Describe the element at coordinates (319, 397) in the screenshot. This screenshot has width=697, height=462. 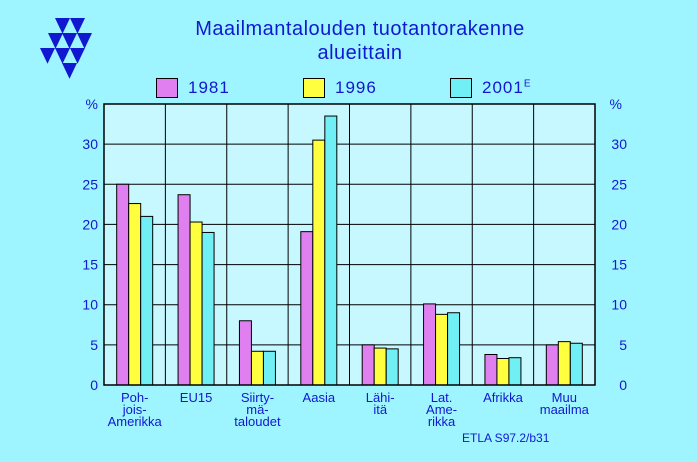
I see `x-tick-label-3: Aasia` at that location.